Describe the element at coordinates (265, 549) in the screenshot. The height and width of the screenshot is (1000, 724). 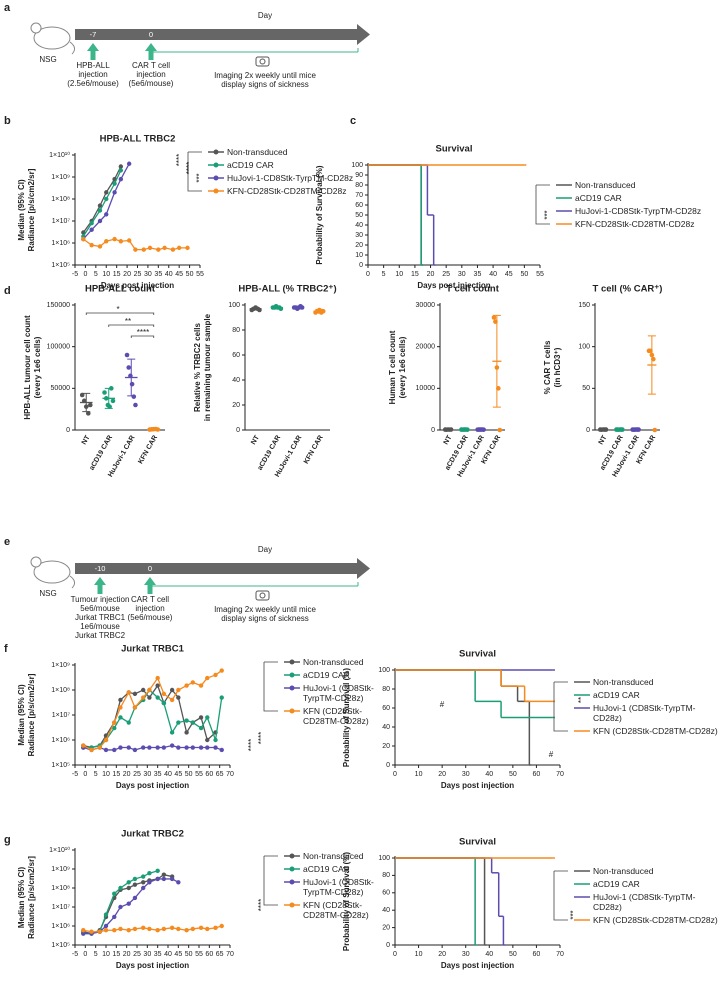
I see `day-label: Day` at that location.